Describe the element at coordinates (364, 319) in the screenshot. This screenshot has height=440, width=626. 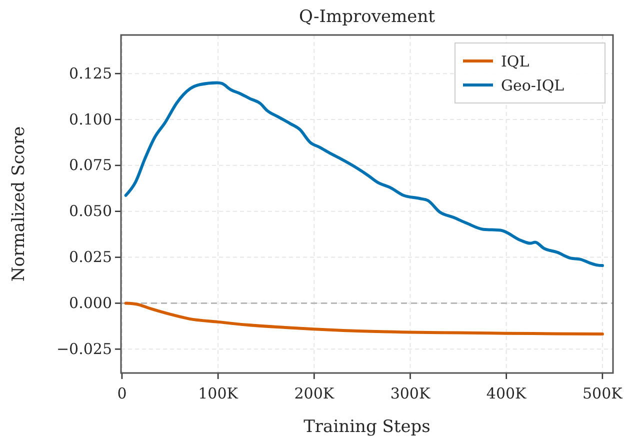
I see `line-series` at that location.